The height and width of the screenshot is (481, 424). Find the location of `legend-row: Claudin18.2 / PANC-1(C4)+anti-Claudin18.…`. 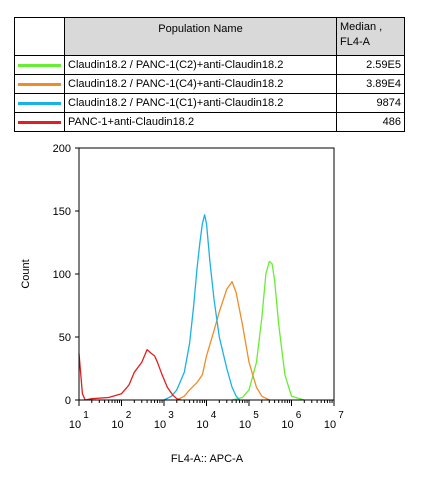

legend-row: Claudin18.2 / PANC-1(C4)+anti-Claudin18.… is located at coordinates (209, 84).